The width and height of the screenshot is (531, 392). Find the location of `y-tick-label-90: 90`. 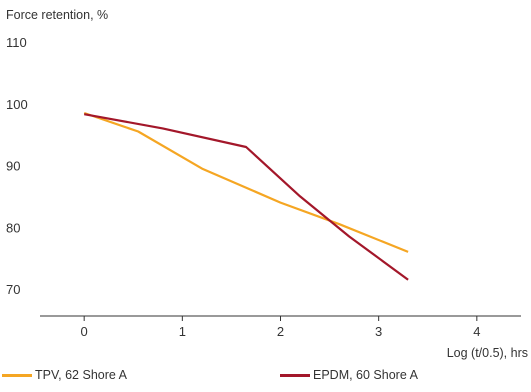

y-tick-label-90: 90 is located at coordinates (13, 166).